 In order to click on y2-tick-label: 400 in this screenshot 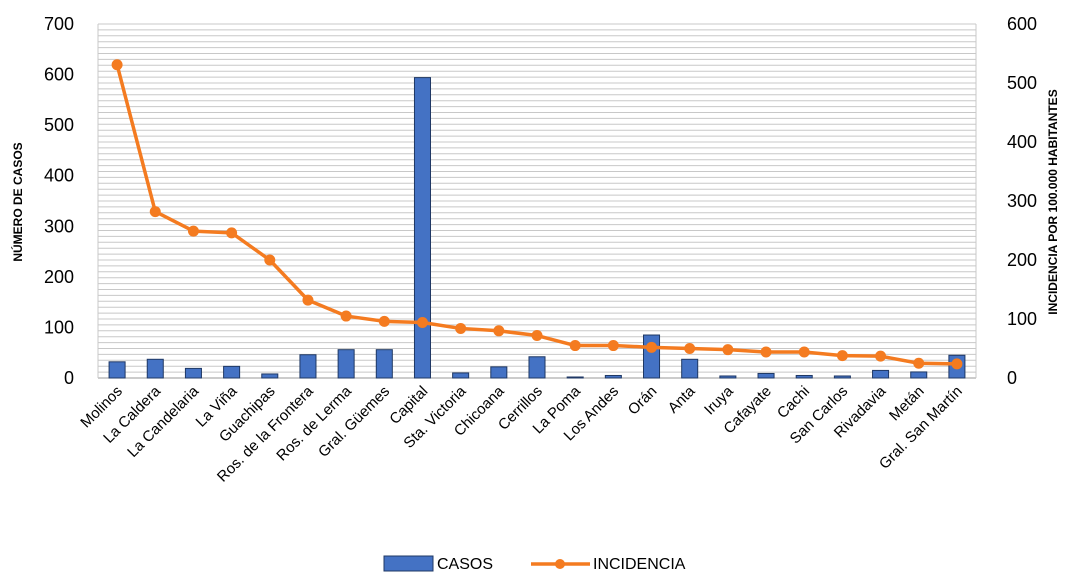, I will do `click(1022, 142)`.